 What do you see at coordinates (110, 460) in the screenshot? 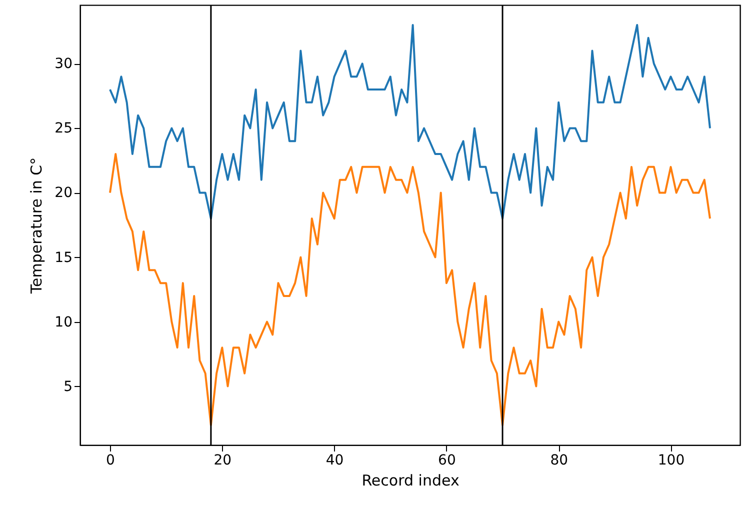
I see `x-tick-label: 0` at bounding box center [110, 460].